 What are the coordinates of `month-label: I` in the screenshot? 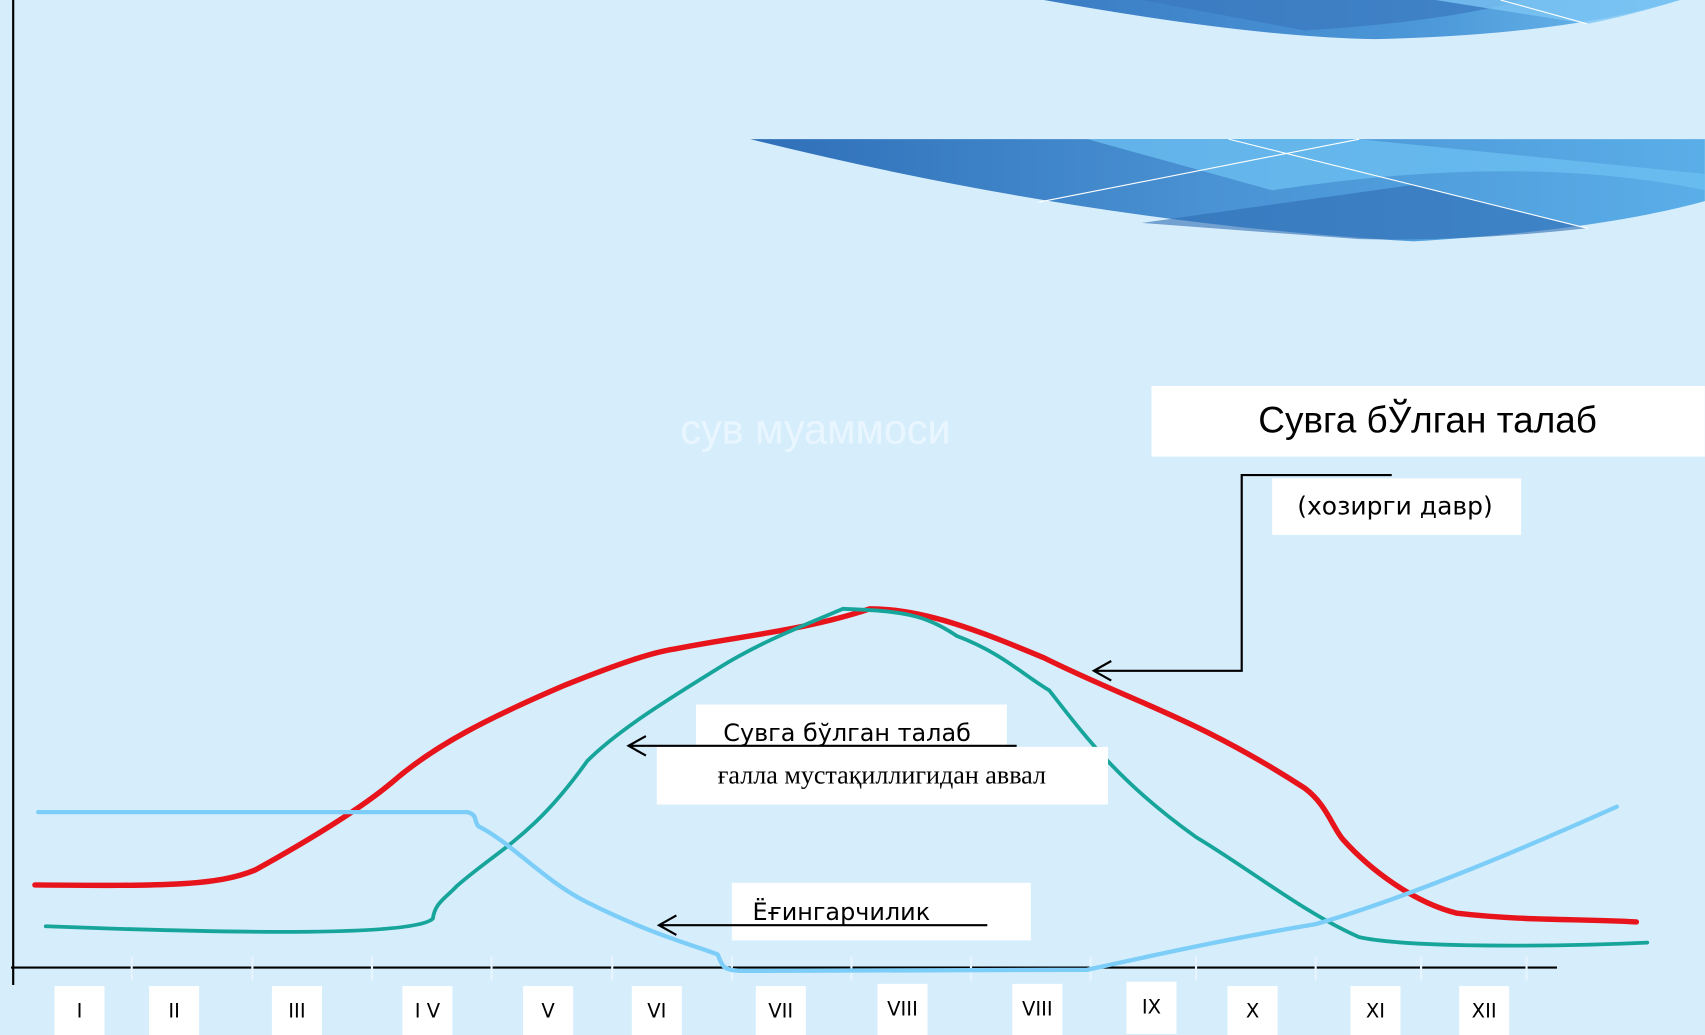 It's located at (80, 1011).